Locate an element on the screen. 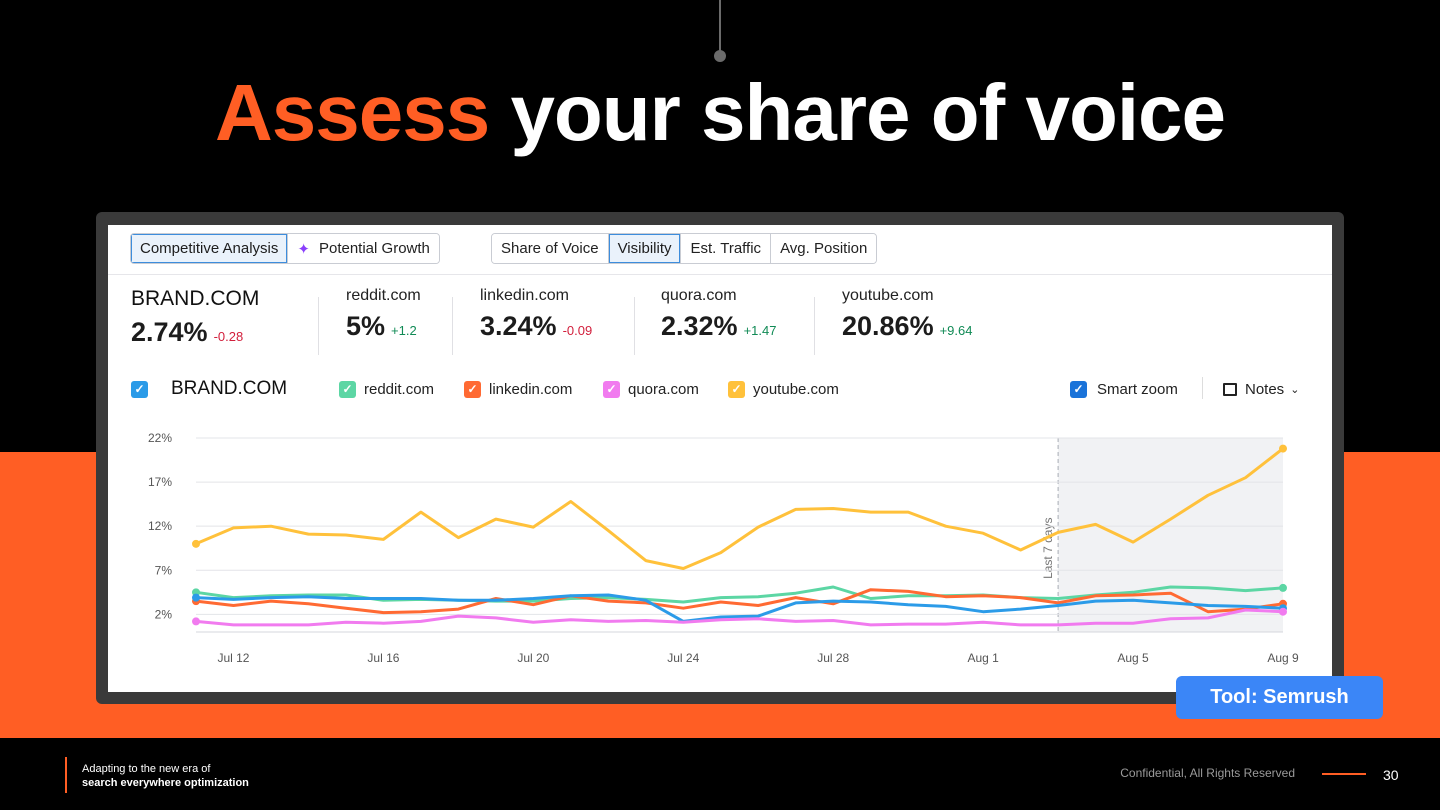  metric-value: 2.32% +1.47 is located at coordinates (718, 326).